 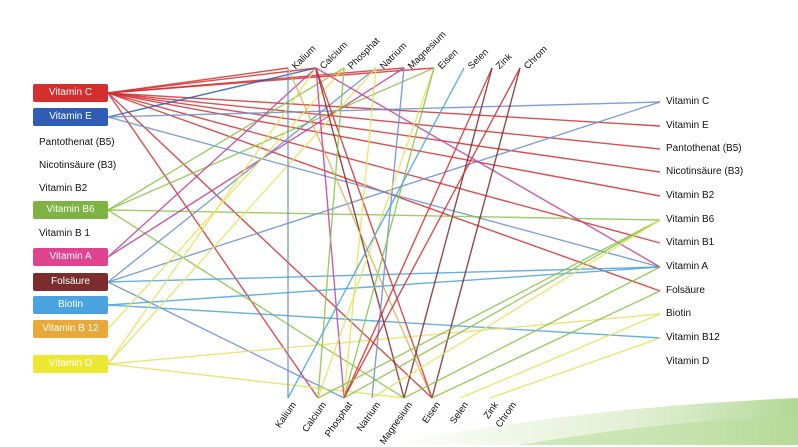 What do you see at coordinates (70, 210) in the screenshot?
I see `left-vitamin-label: Vitamin B6` at bounding box center [70, 210].